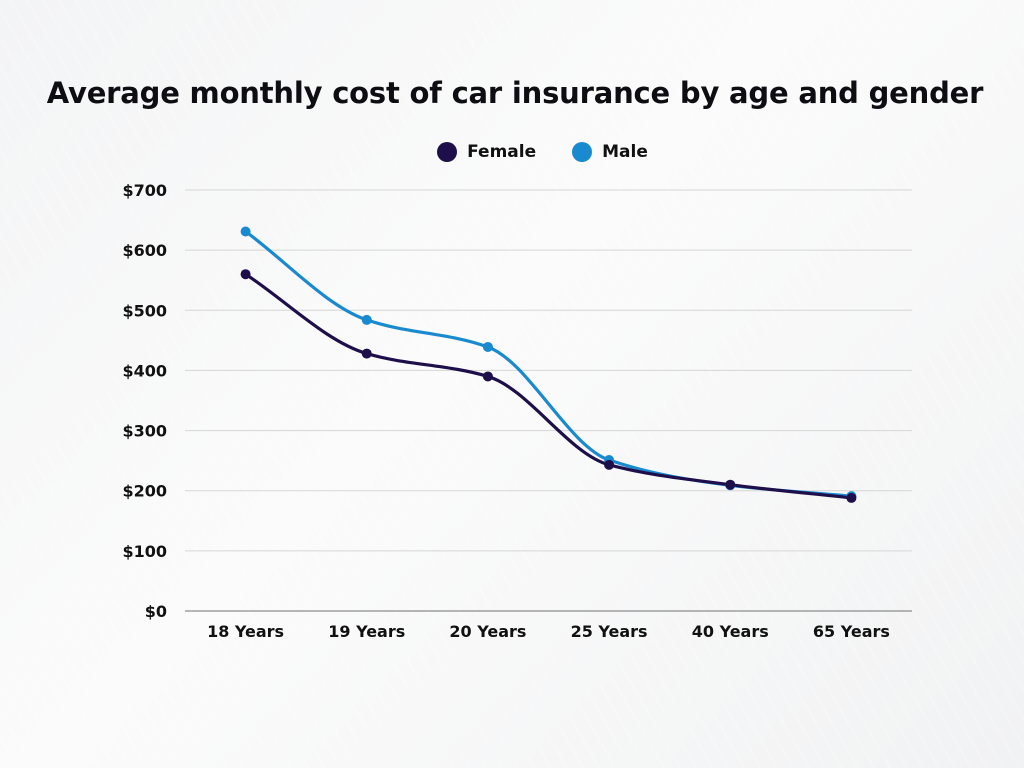 The width and height of the screenshot is (1024, 768). What do you see at coordinates (144, 250) in the screenshot?
I see `y-tick-label: $600` at bounding box center [144, 250].